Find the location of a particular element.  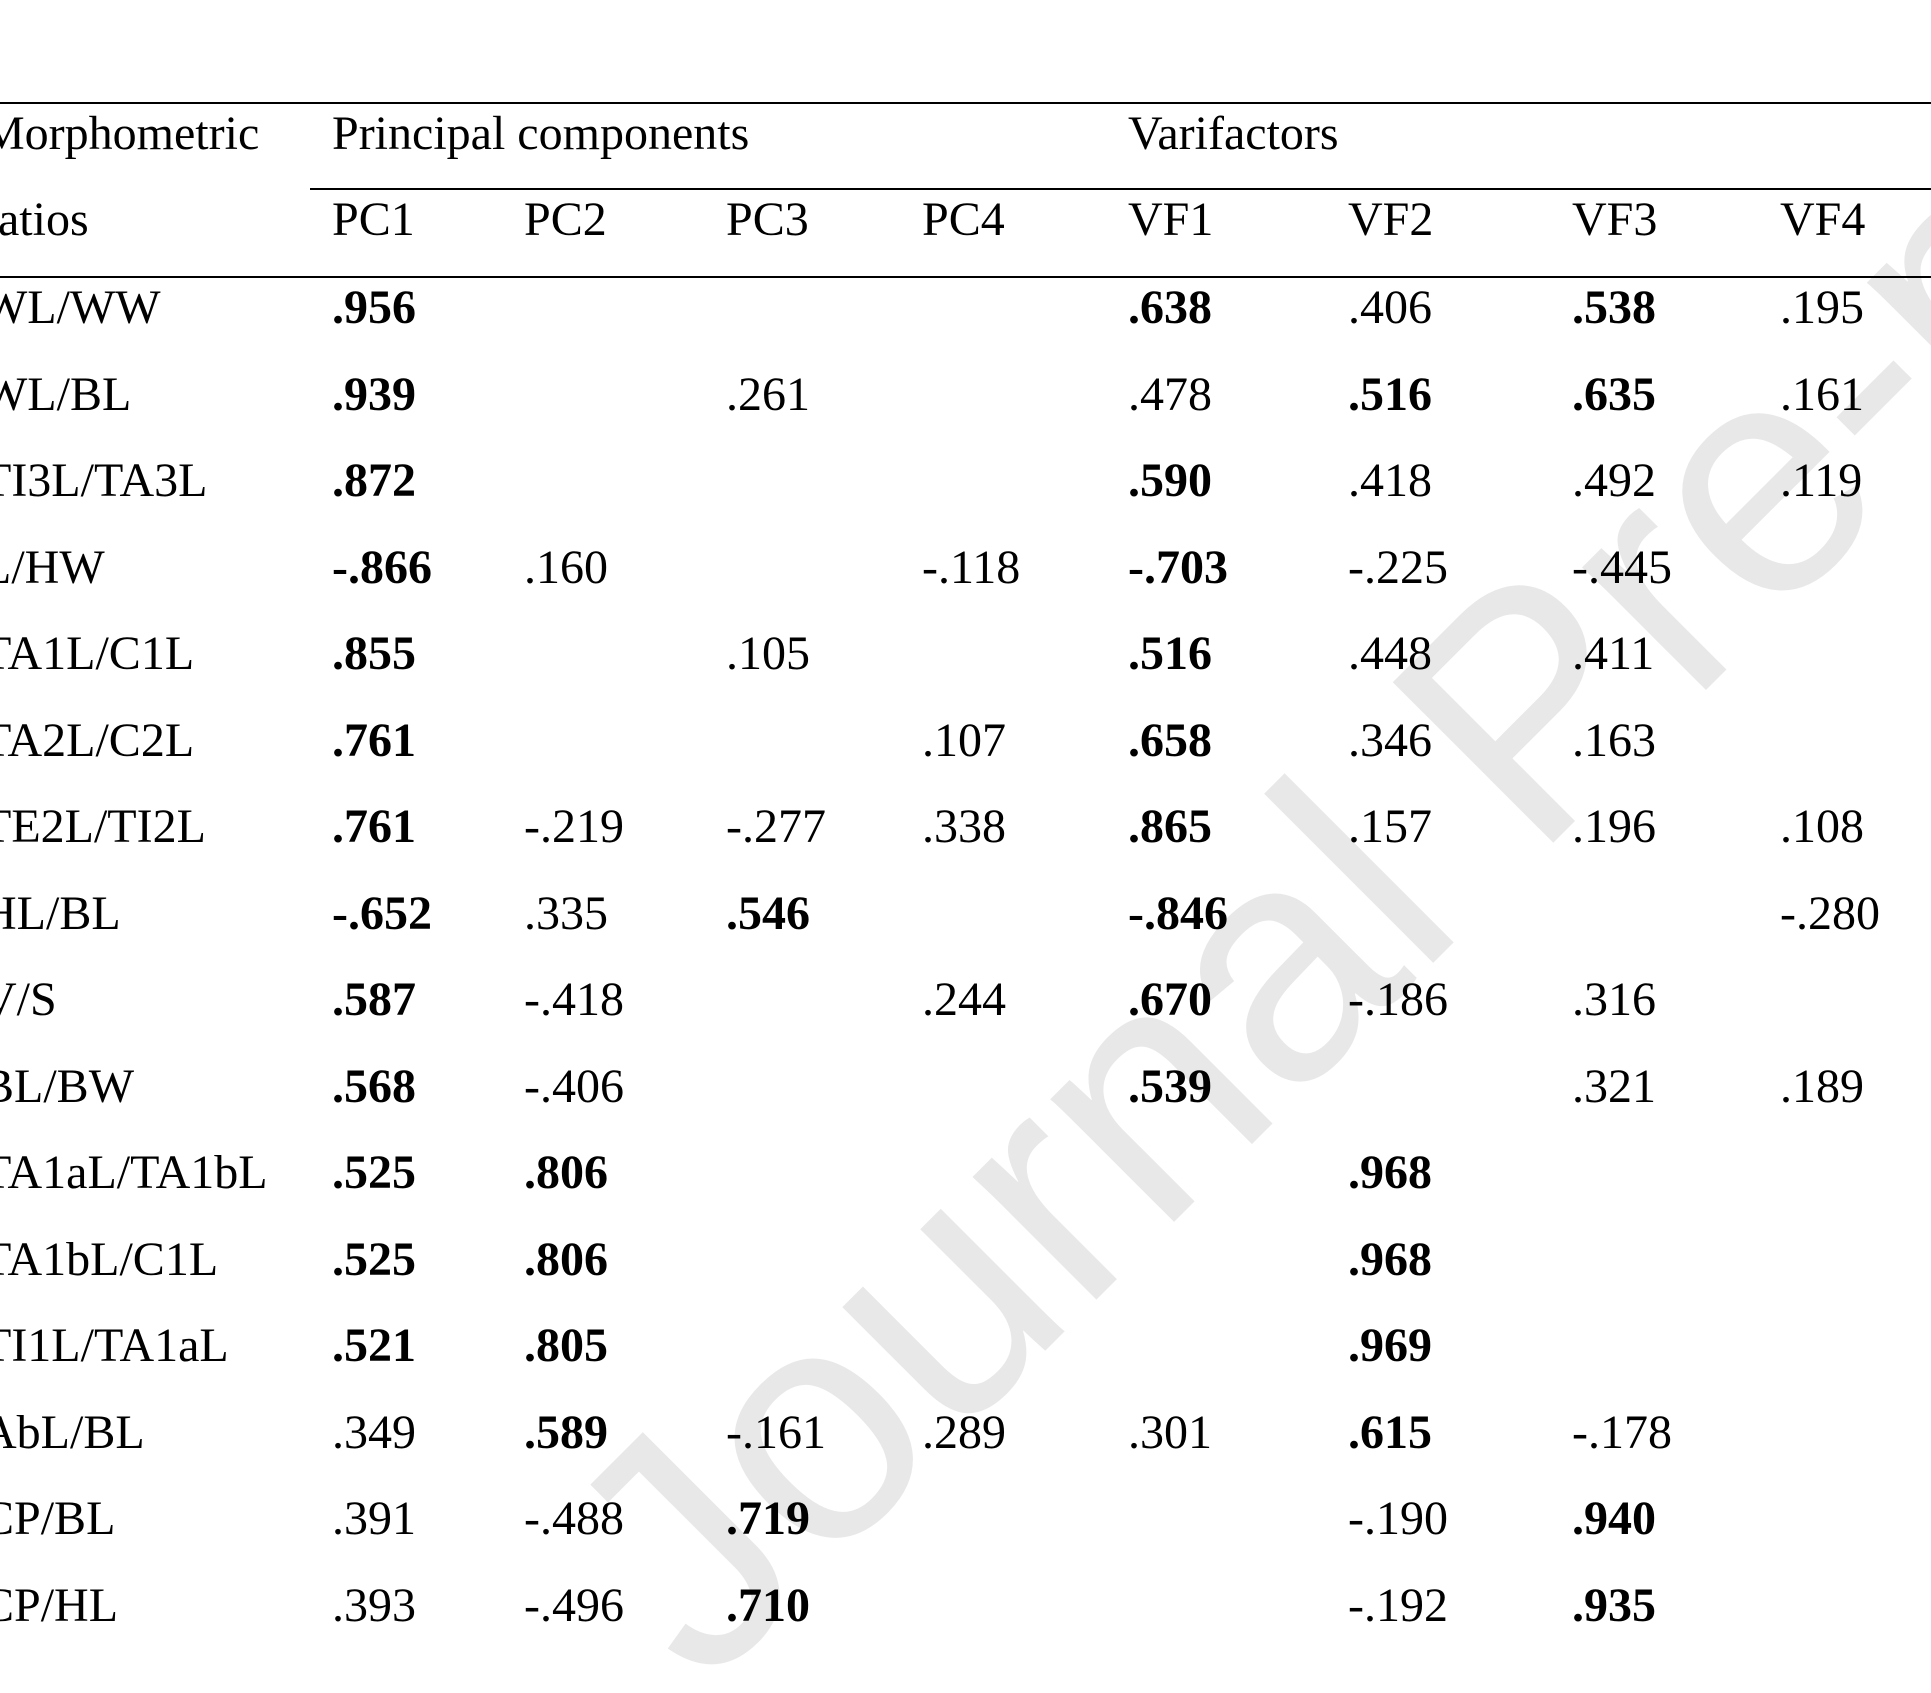

cell-pc3: .105 is located at coordinates (768, 653).